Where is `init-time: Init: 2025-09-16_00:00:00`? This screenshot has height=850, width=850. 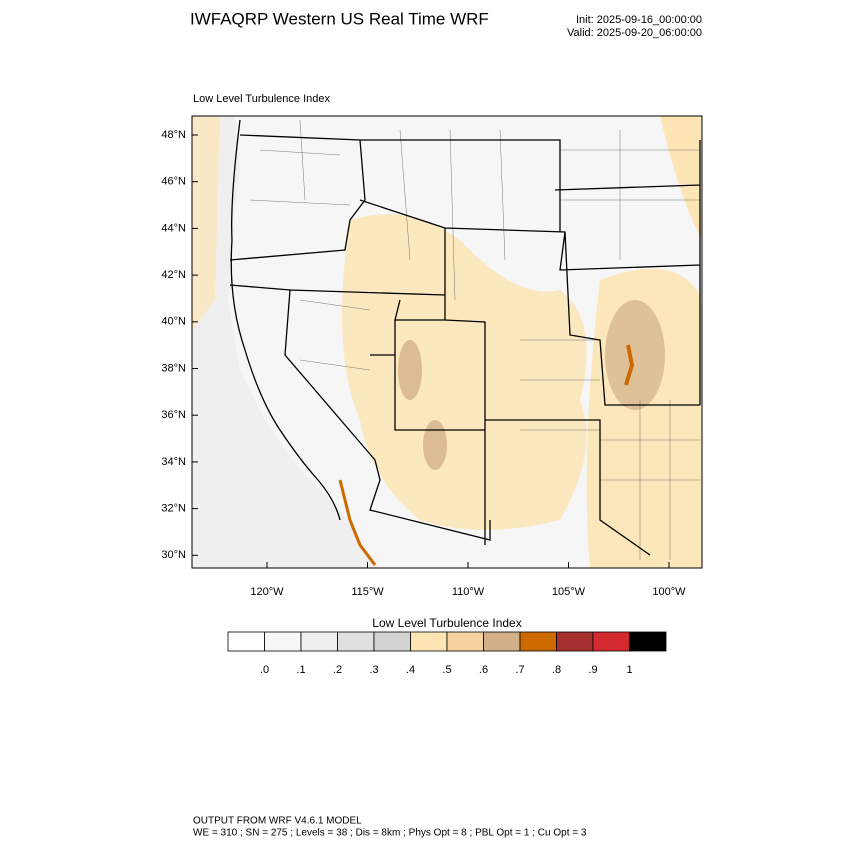 init-time: Init: 2025-09-16_00:00:00 is located at coordinates (639, 20).